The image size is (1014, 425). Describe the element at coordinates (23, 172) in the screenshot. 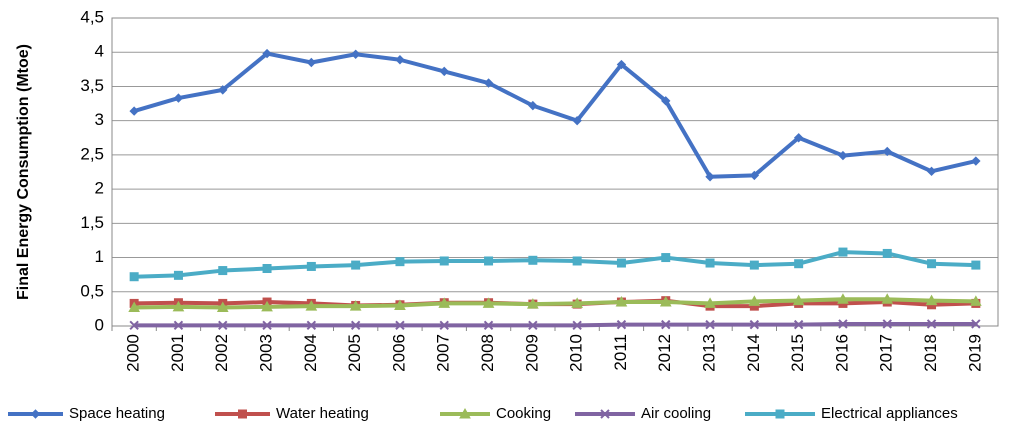

I see `y-axis-label: Final Energy Consumption (Mtoe)` at that location.